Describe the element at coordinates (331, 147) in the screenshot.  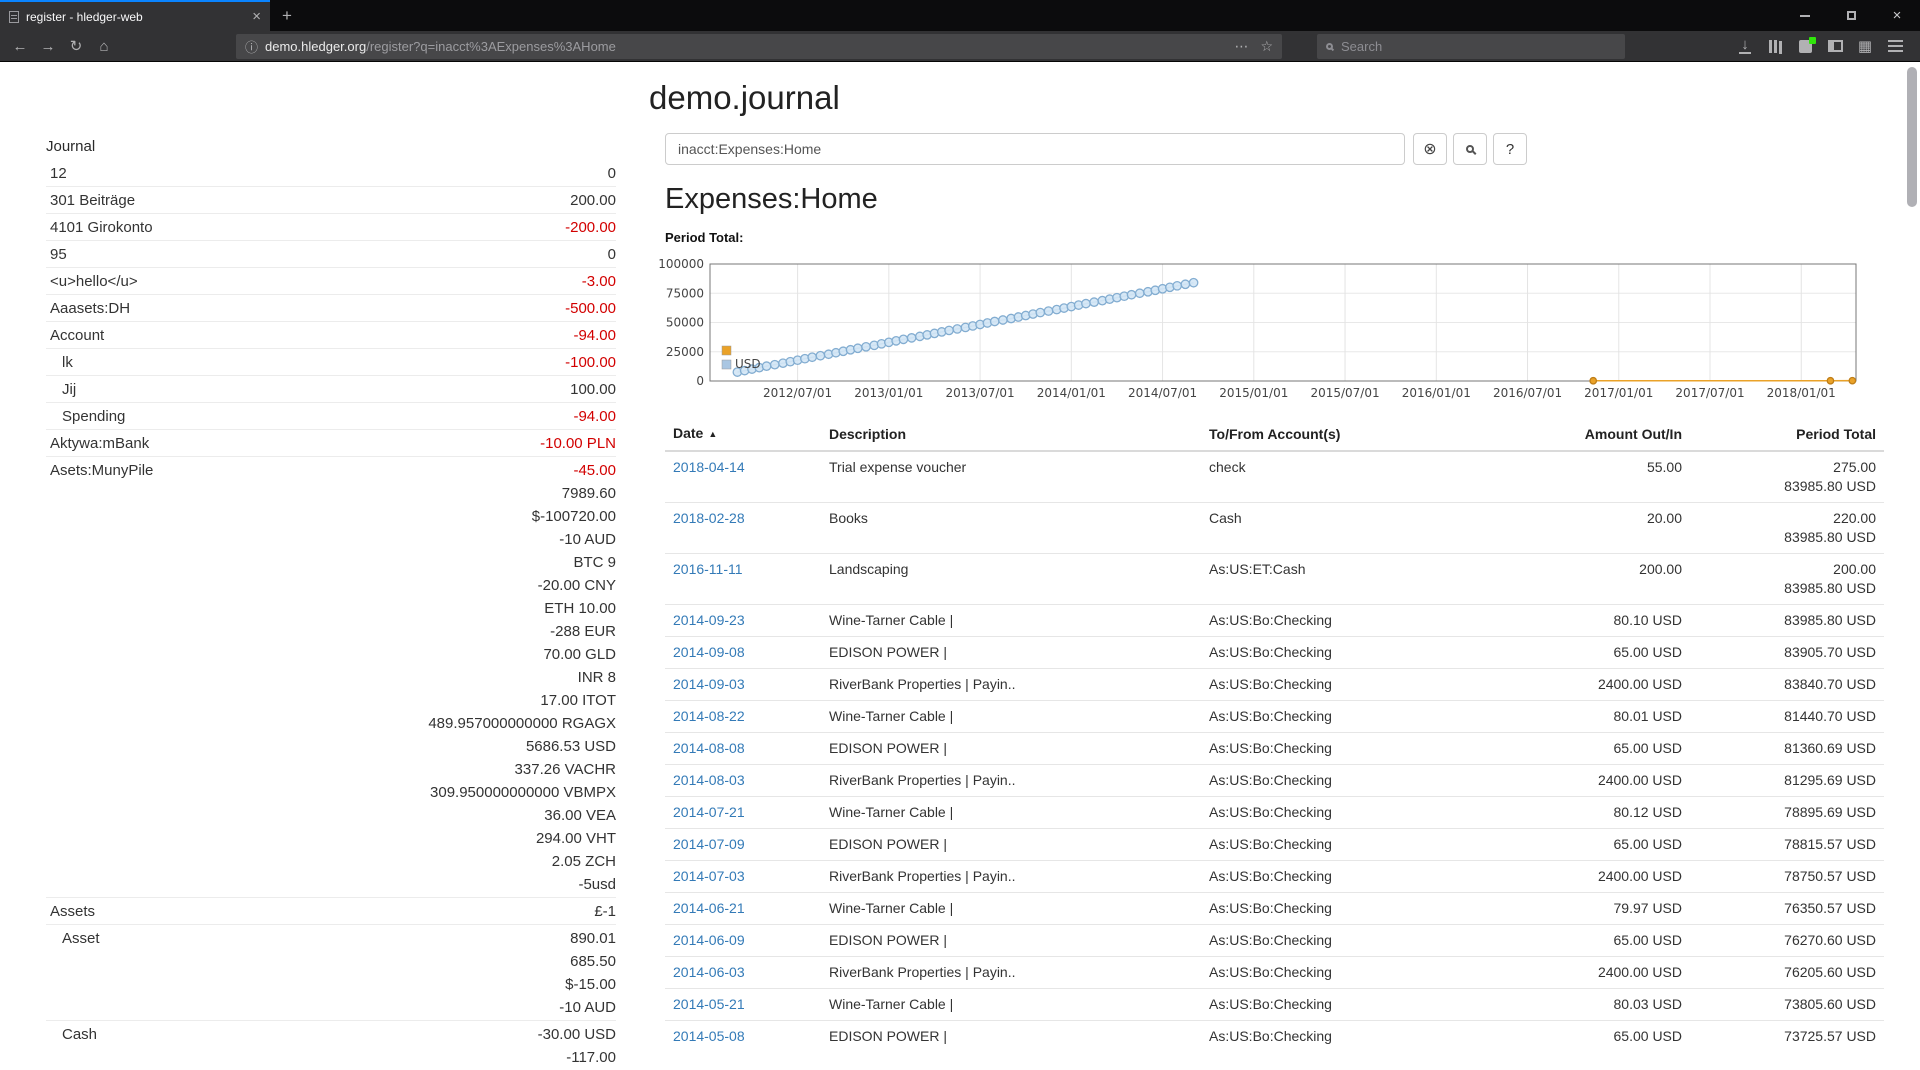
I see `sidebar-journal-link: Journal` at that location.